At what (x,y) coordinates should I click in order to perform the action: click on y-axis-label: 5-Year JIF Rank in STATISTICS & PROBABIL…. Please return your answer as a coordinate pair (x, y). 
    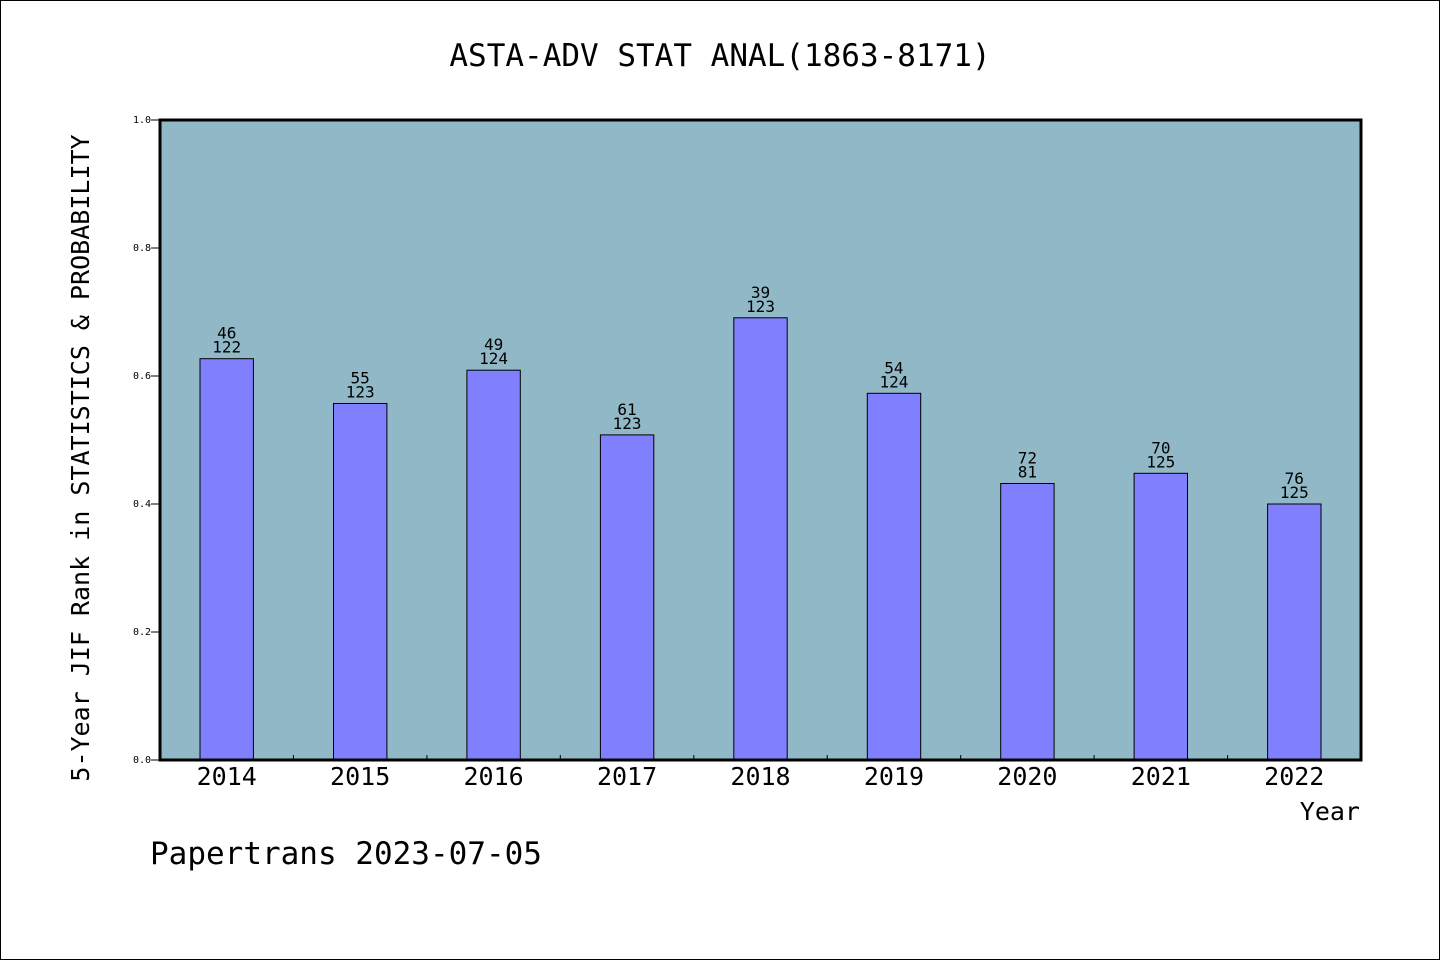
    Looking at the image, I should click on (80, 457).